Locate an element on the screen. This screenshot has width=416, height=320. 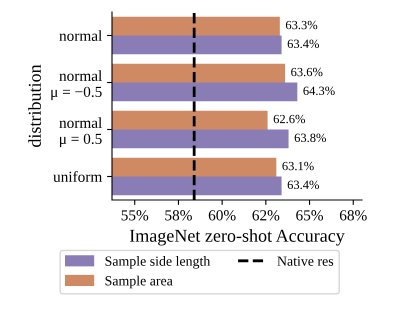
x-tick-label: 60% is located at coordinates (222, 215).